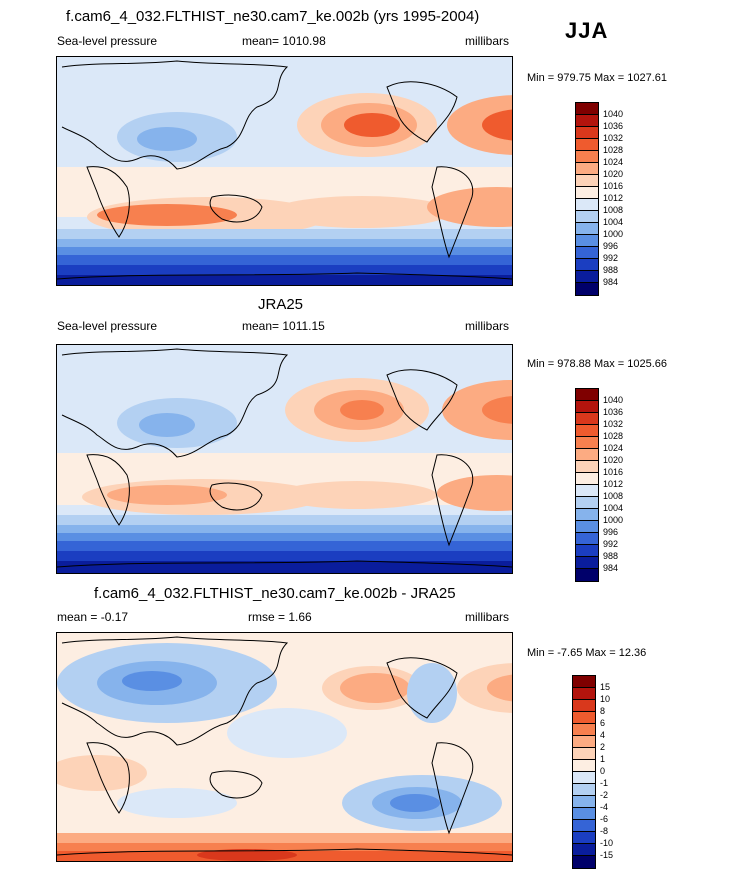  What do you see at coordinates (587, 653) in the screenshot?
I see `panel3-minmax: Min = -7.65 Max = 12.36` at bounding box center [587, 653].